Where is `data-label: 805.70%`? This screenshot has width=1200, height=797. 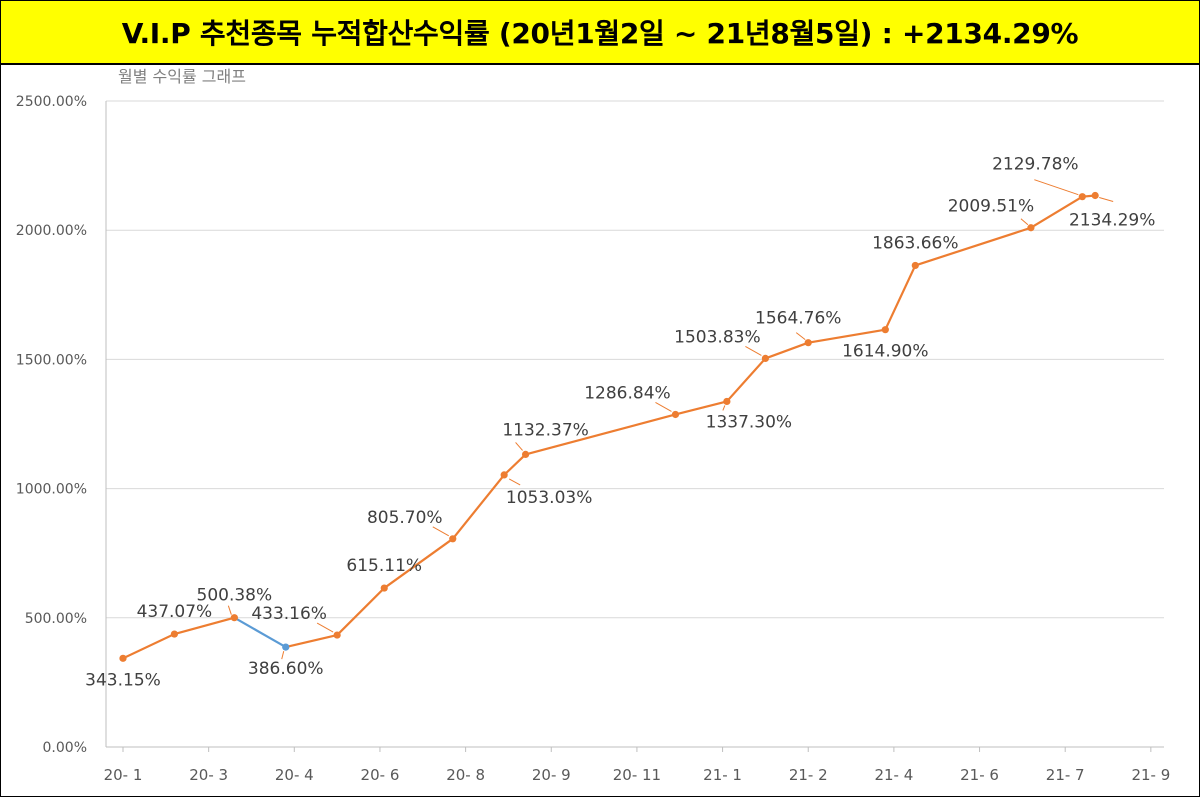 data-label: 805.70% is located at coordinates (405, 518).